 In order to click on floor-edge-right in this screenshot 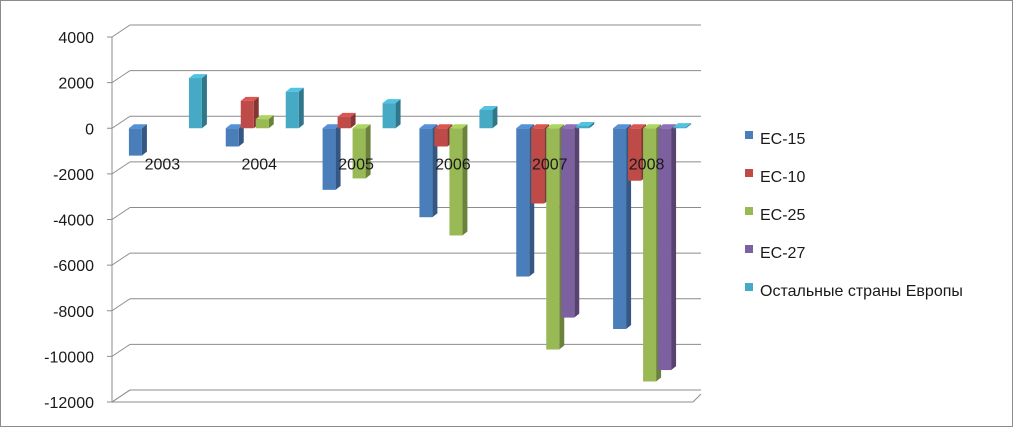, I will do `click(697, 398)`.